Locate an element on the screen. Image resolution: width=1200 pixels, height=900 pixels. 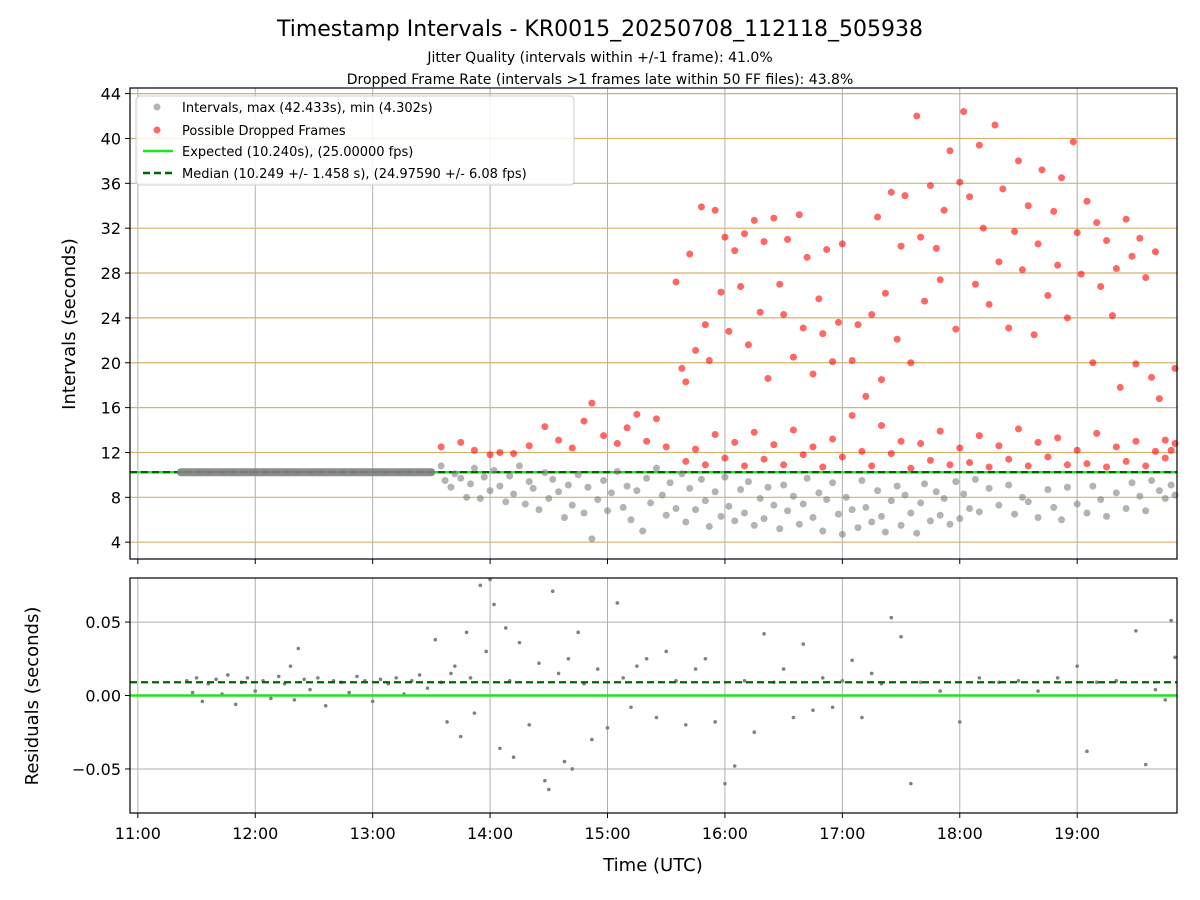
intervals-y-tick-label: 36 is located at coordinates (111, 183).